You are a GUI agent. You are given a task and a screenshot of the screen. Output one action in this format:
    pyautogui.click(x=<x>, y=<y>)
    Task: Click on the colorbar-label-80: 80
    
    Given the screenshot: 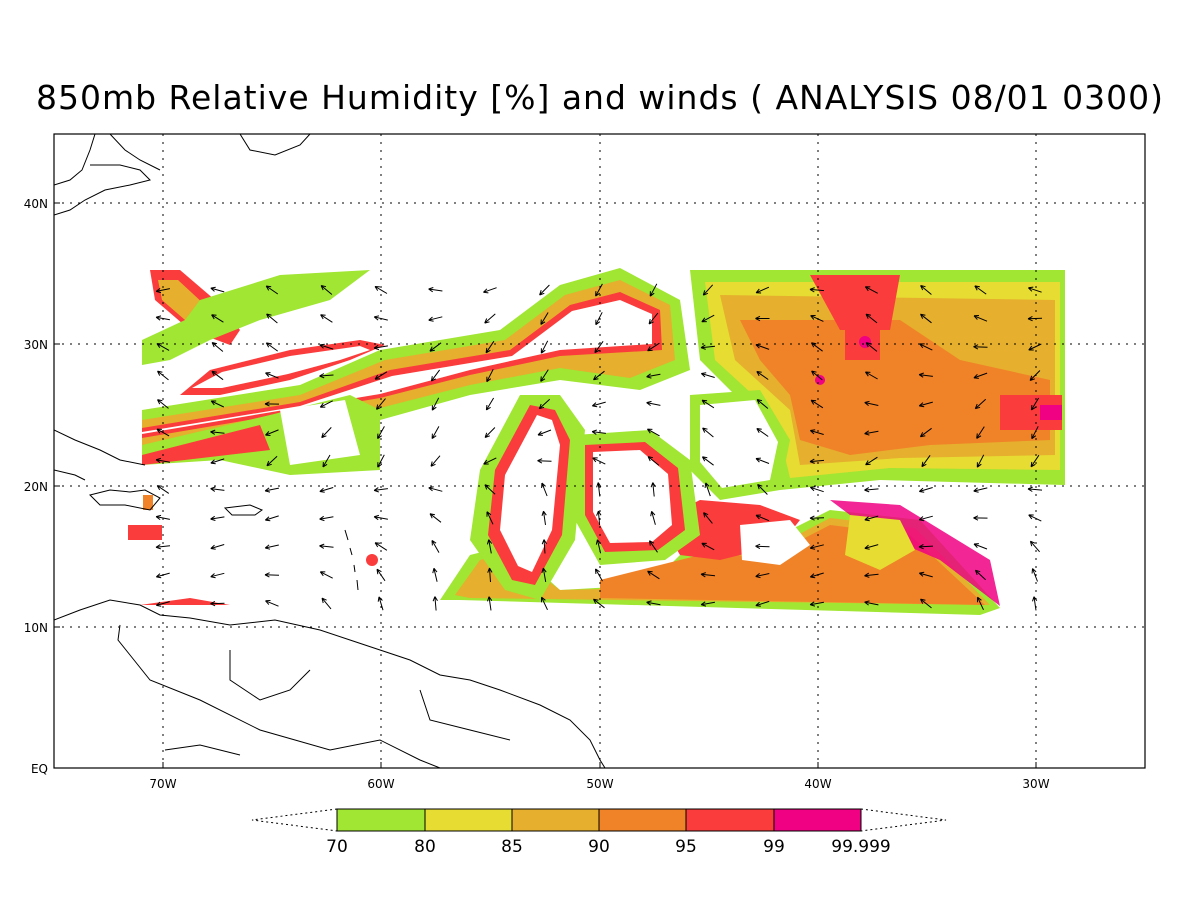 What is the action you would take?
    pyautogui.click(x=425, y=847)
    